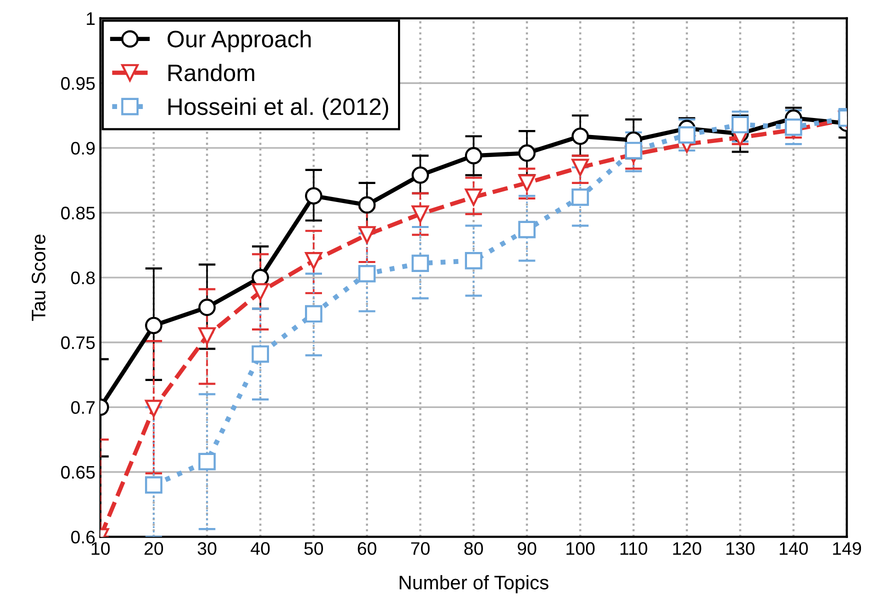 The image size is (873, 610). Describe the element at coordinates (83, 407) in the screenshot. I see `y-tick-label: 0.7` at that location.